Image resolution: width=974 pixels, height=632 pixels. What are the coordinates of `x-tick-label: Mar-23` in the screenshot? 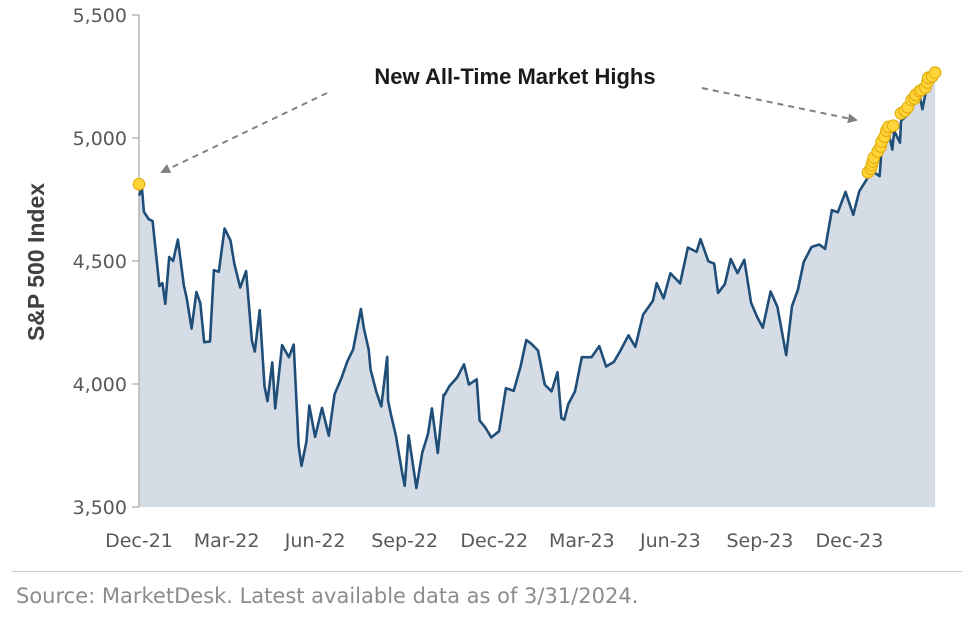 It's located at (582, 541).